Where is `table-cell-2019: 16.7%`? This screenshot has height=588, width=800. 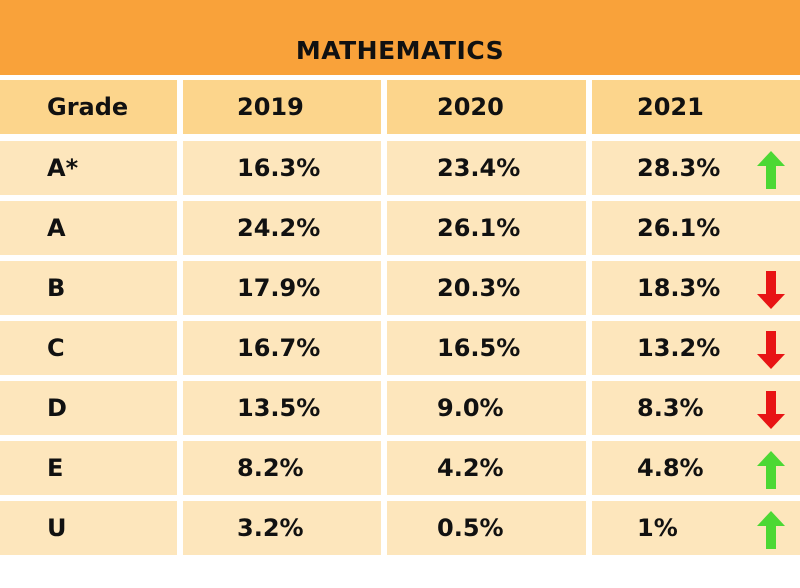 table-cell-2019: 16.7% is located at coordinates (282, 348).